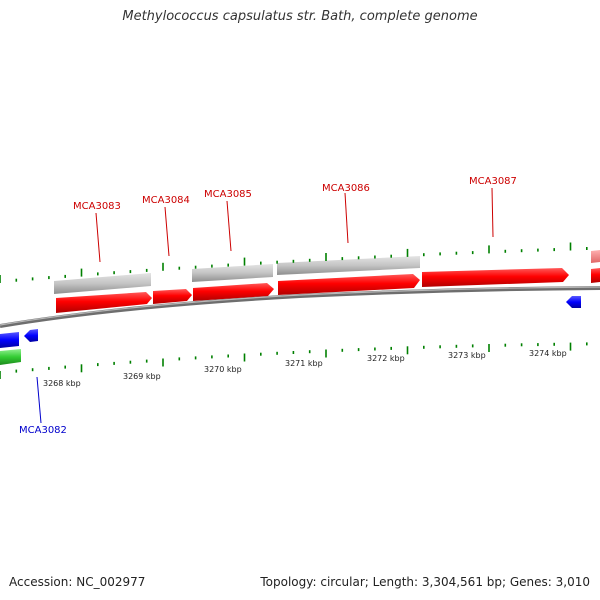  What do you see at coordinates (223, 369) in the screenshot?
I see `scale-label: 3270 kbp` at bounding box center [223, 369].